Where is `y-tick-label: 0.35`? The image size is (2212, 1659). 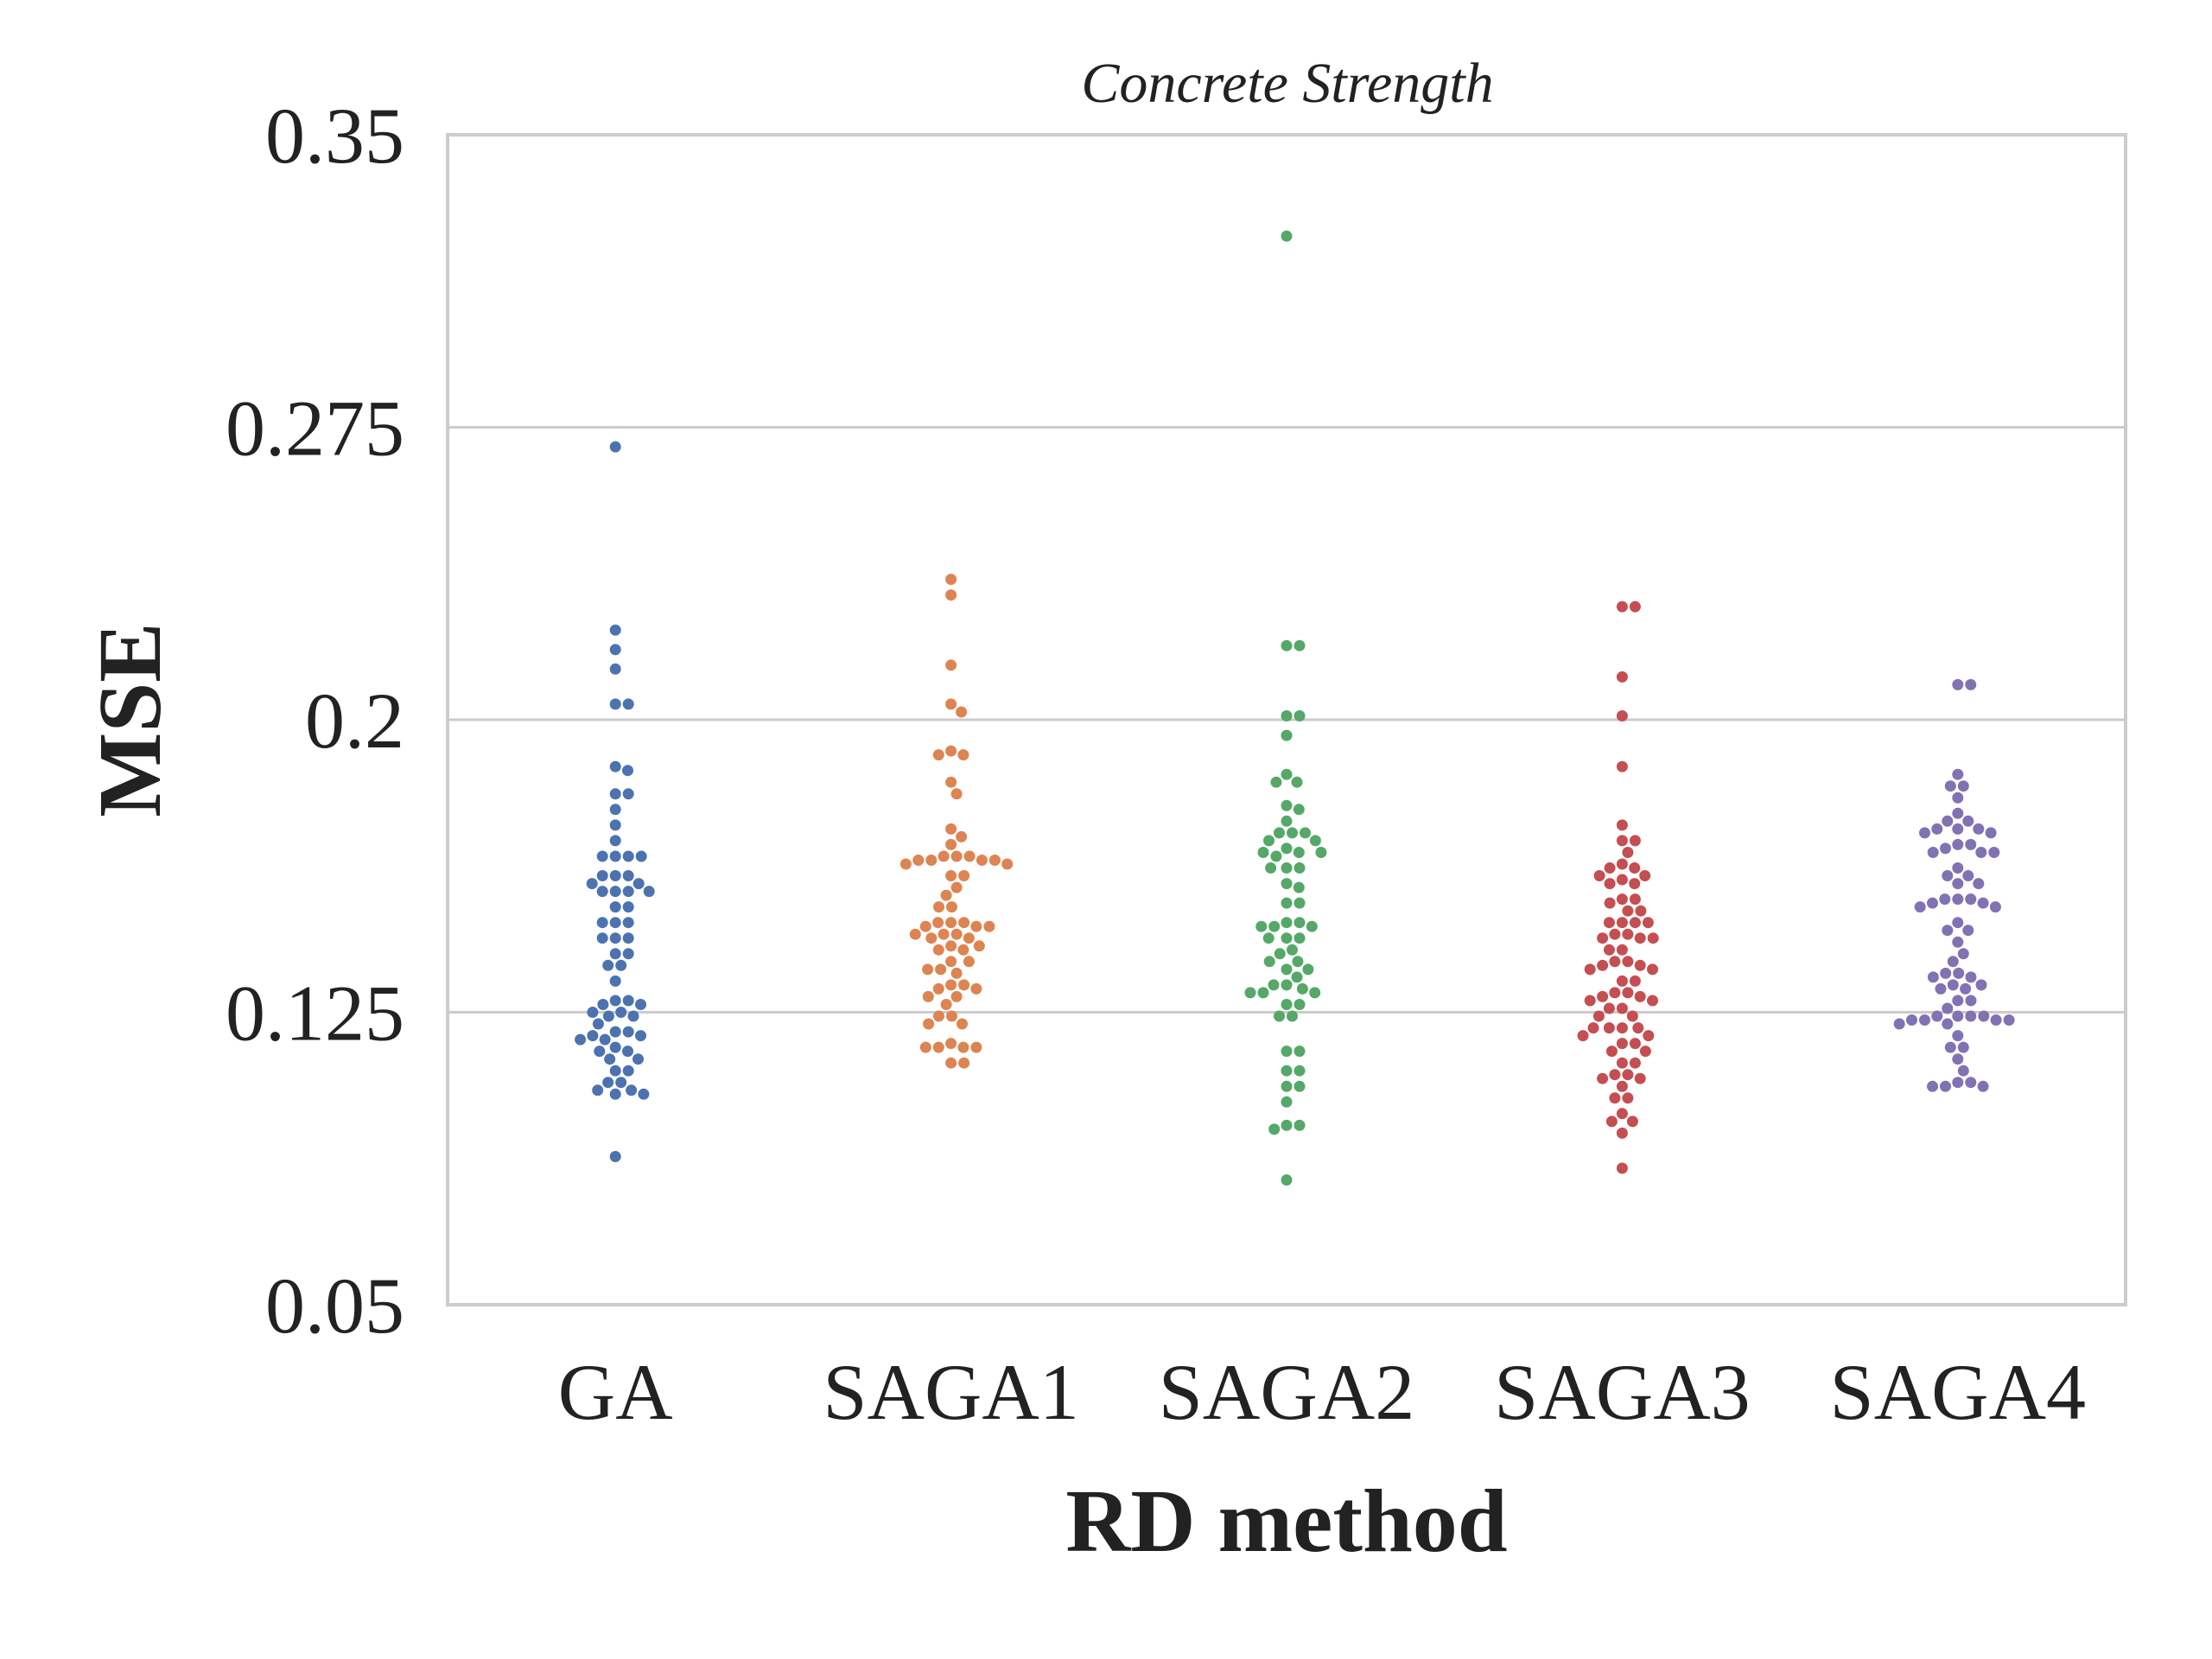
y-tick-label: 0.35 is located at coordinates (334, 136).